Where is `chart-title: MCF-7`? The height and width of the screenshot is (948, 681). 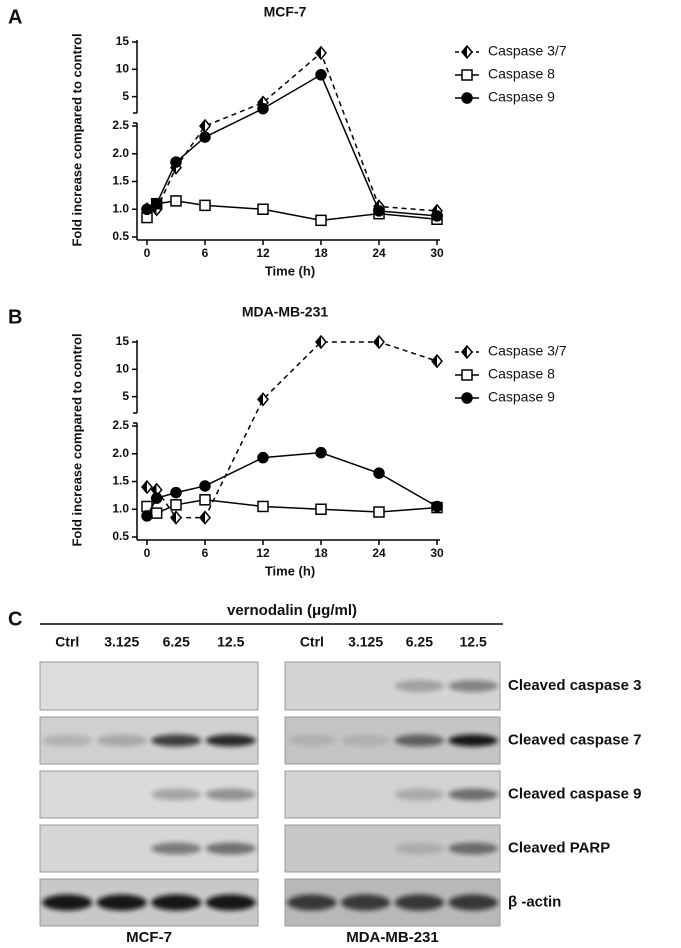
chart-title: MCF-7 is located at coordinates (285, 12).